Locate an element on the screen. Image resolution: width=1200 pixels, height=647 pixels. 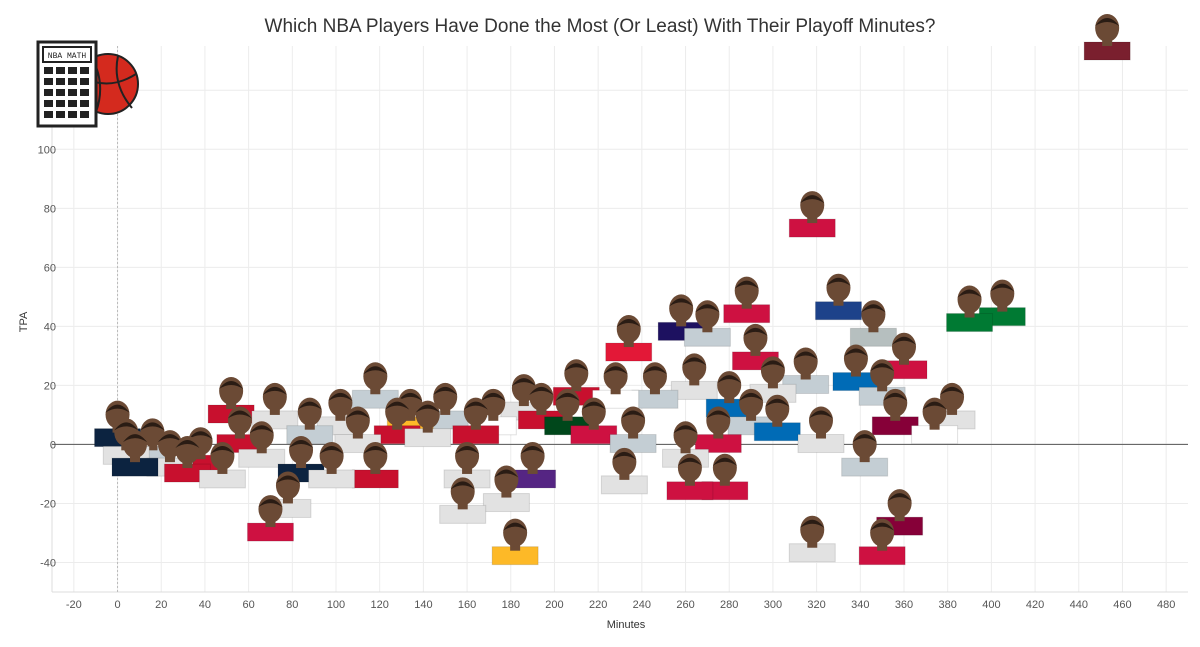
x-tick-label: 40 is located at coordinates (205, 605).